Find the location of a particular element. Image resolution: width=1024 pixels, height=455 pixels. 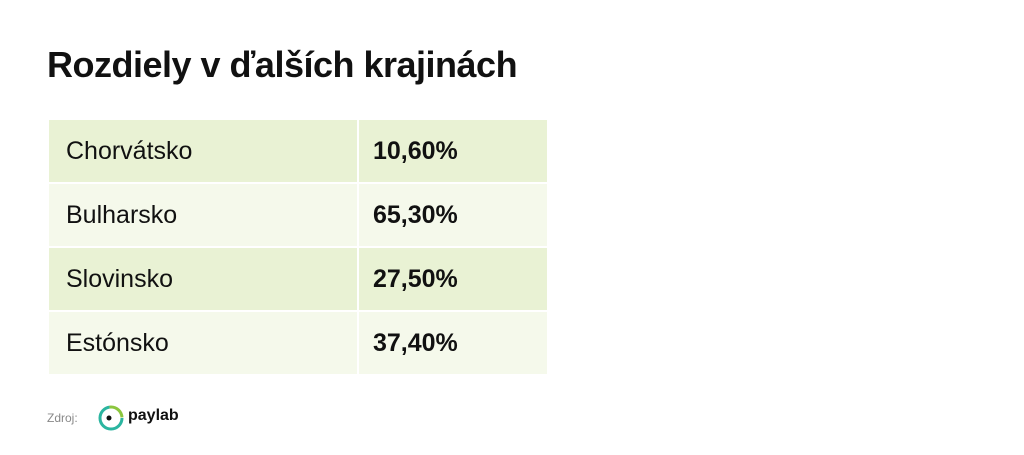

country-cell: Bulharsko is located at coordinates (203, 215).